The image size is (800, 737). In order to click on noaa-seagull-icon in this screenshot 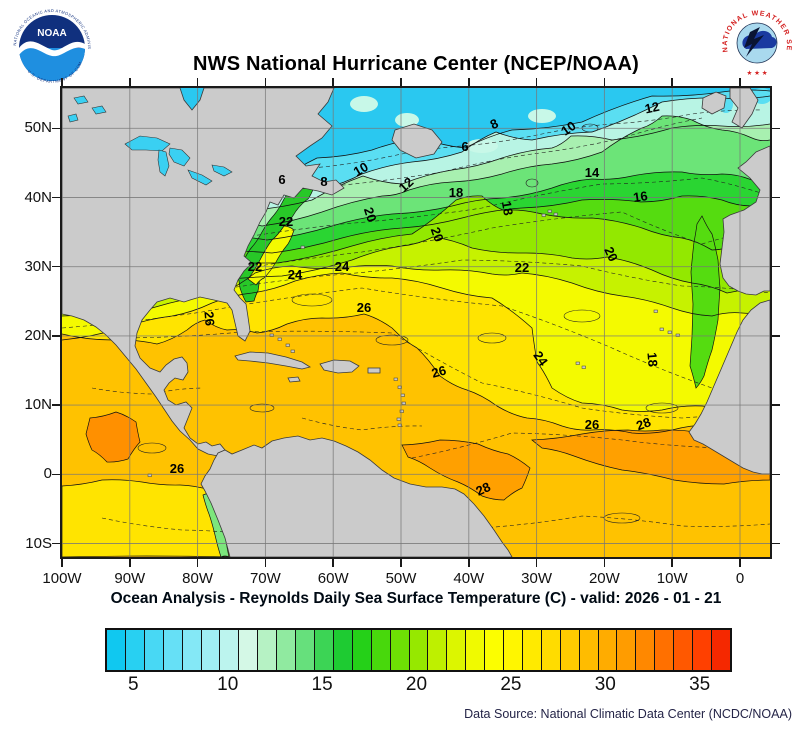, I will do `click(52, 49)`.